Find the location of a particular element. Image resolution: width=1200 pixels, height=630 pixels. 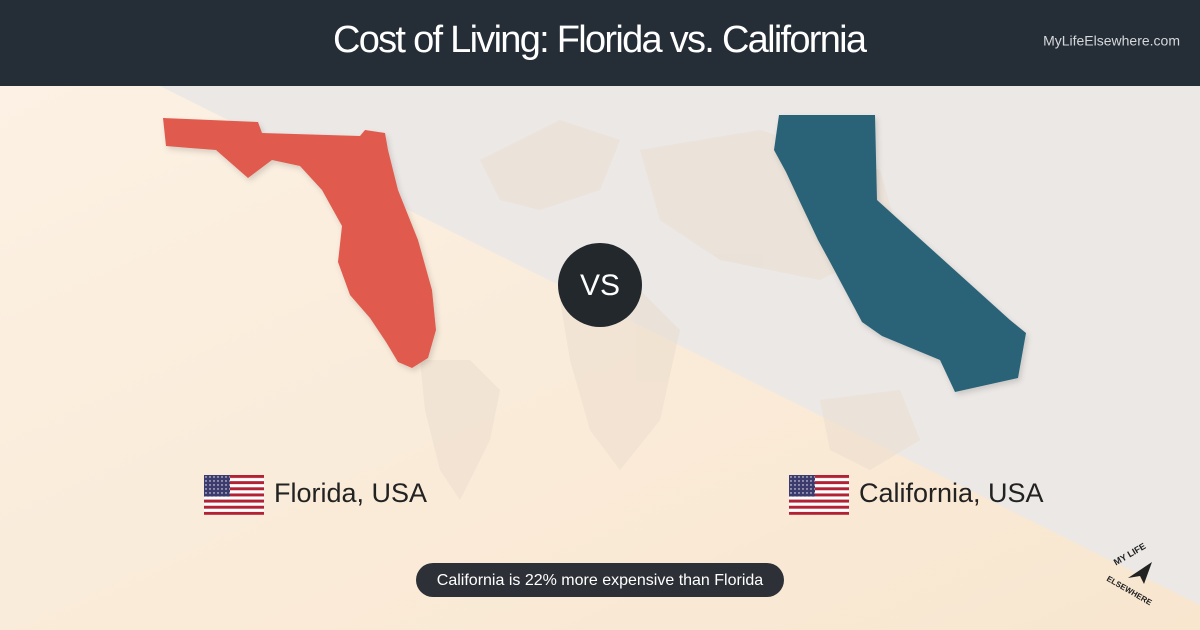

header-bar is located at coordinates (600, 43).